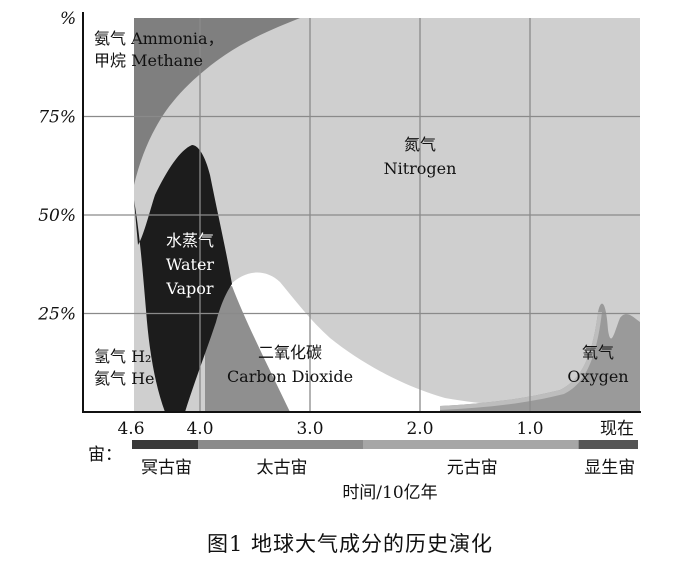 This screenshot has height=564, width=700. Describe the element at coordinates (290, 364) in the screenshot. I see `series-label: 二氧化碳 Carbon Dioxide` at that location.